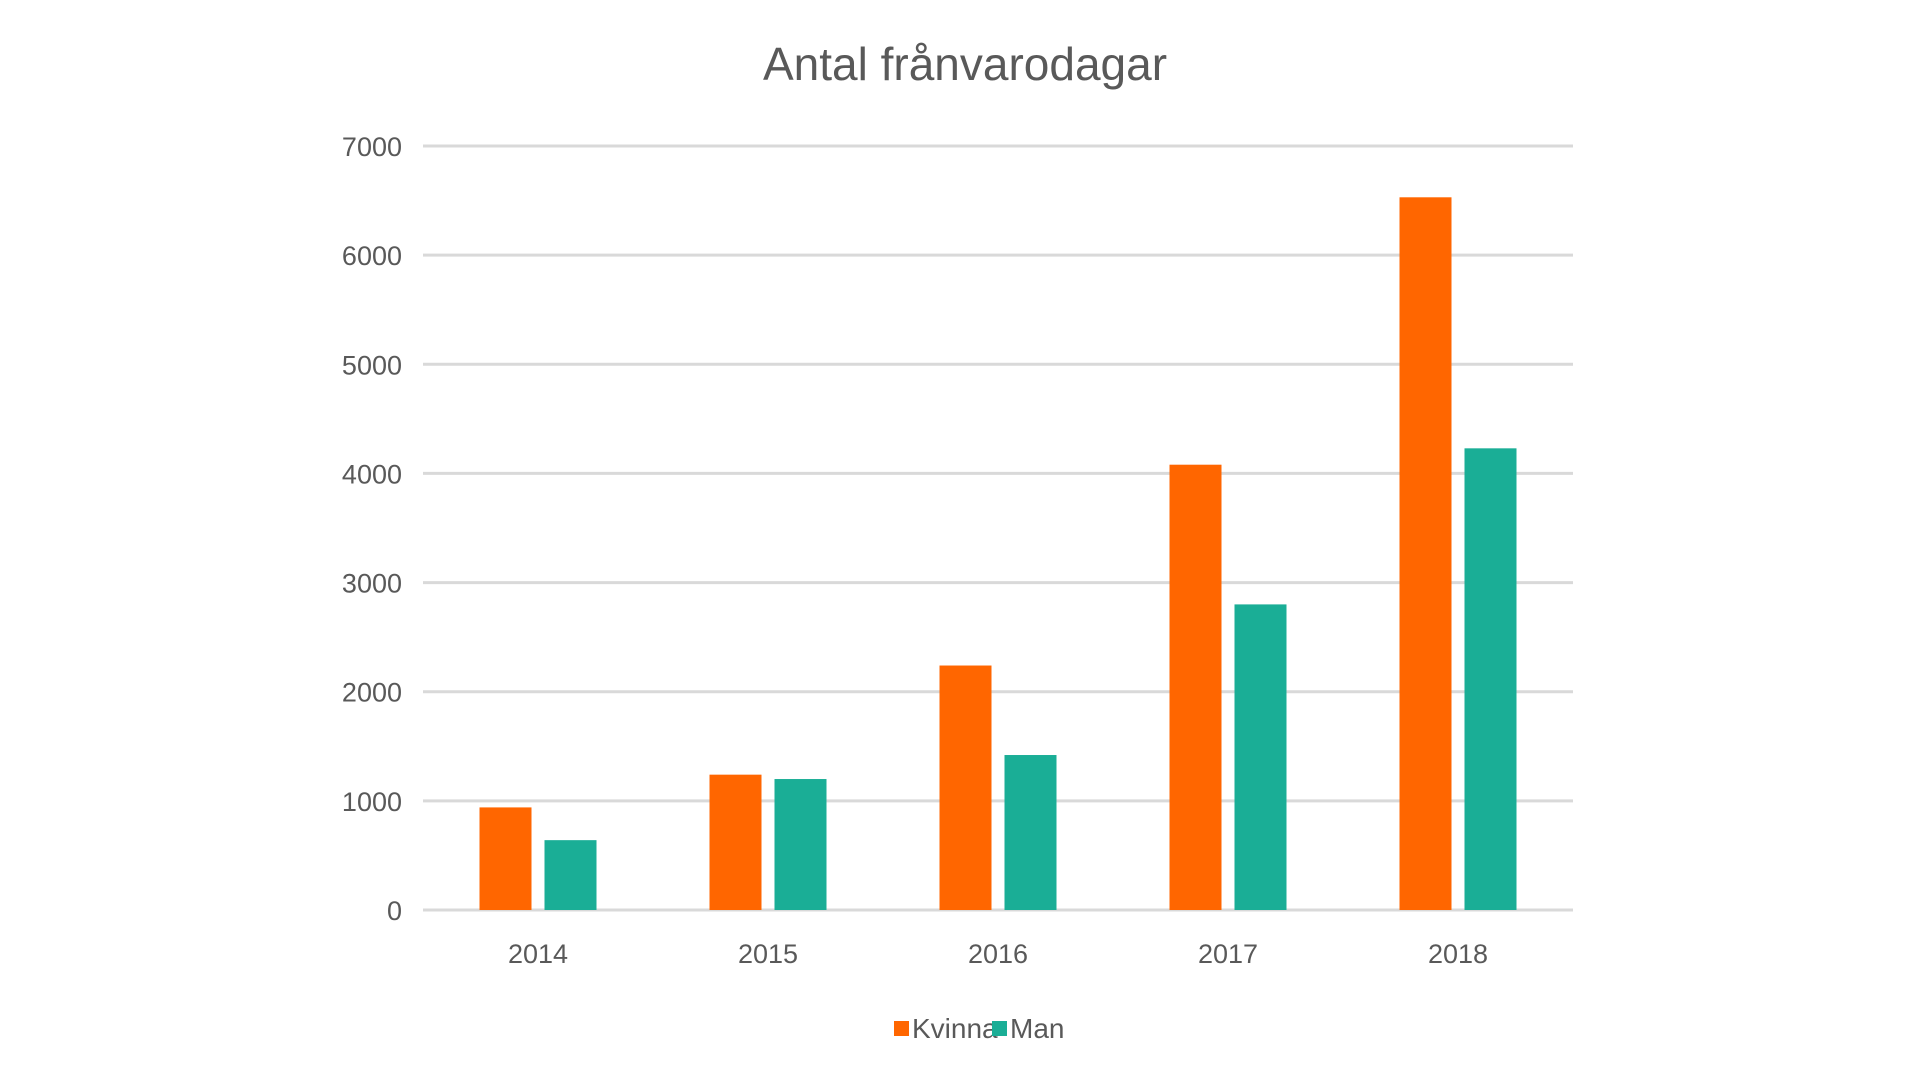 The height and width of the screenshot is (1080, 1920). I want to click on x-tick-label: 2017, so click(1228, 954).